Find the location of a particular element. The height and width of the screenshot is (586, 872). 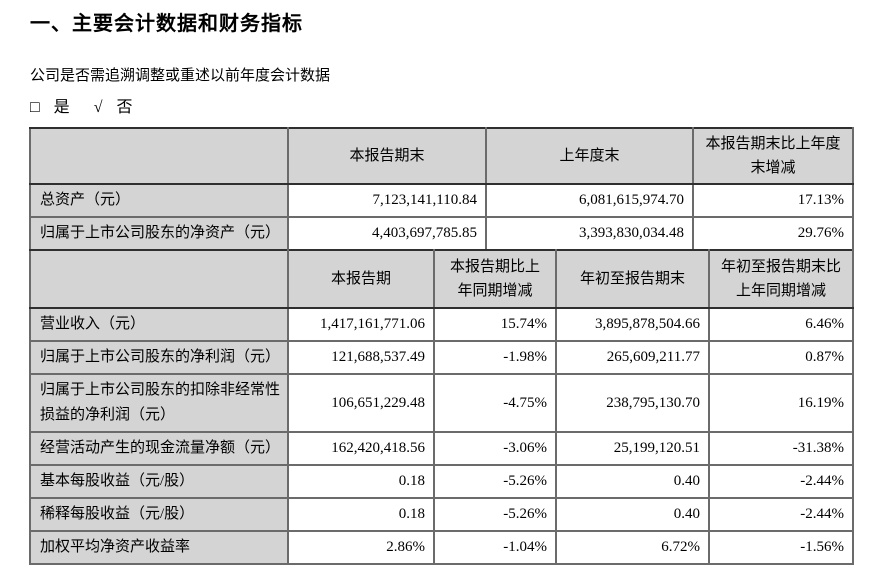

table-row-diluted-eps: 稀释每股收益（元/股） 0.18 -5.26% 0.40 -2.44% is located at coordinates (441, 514).